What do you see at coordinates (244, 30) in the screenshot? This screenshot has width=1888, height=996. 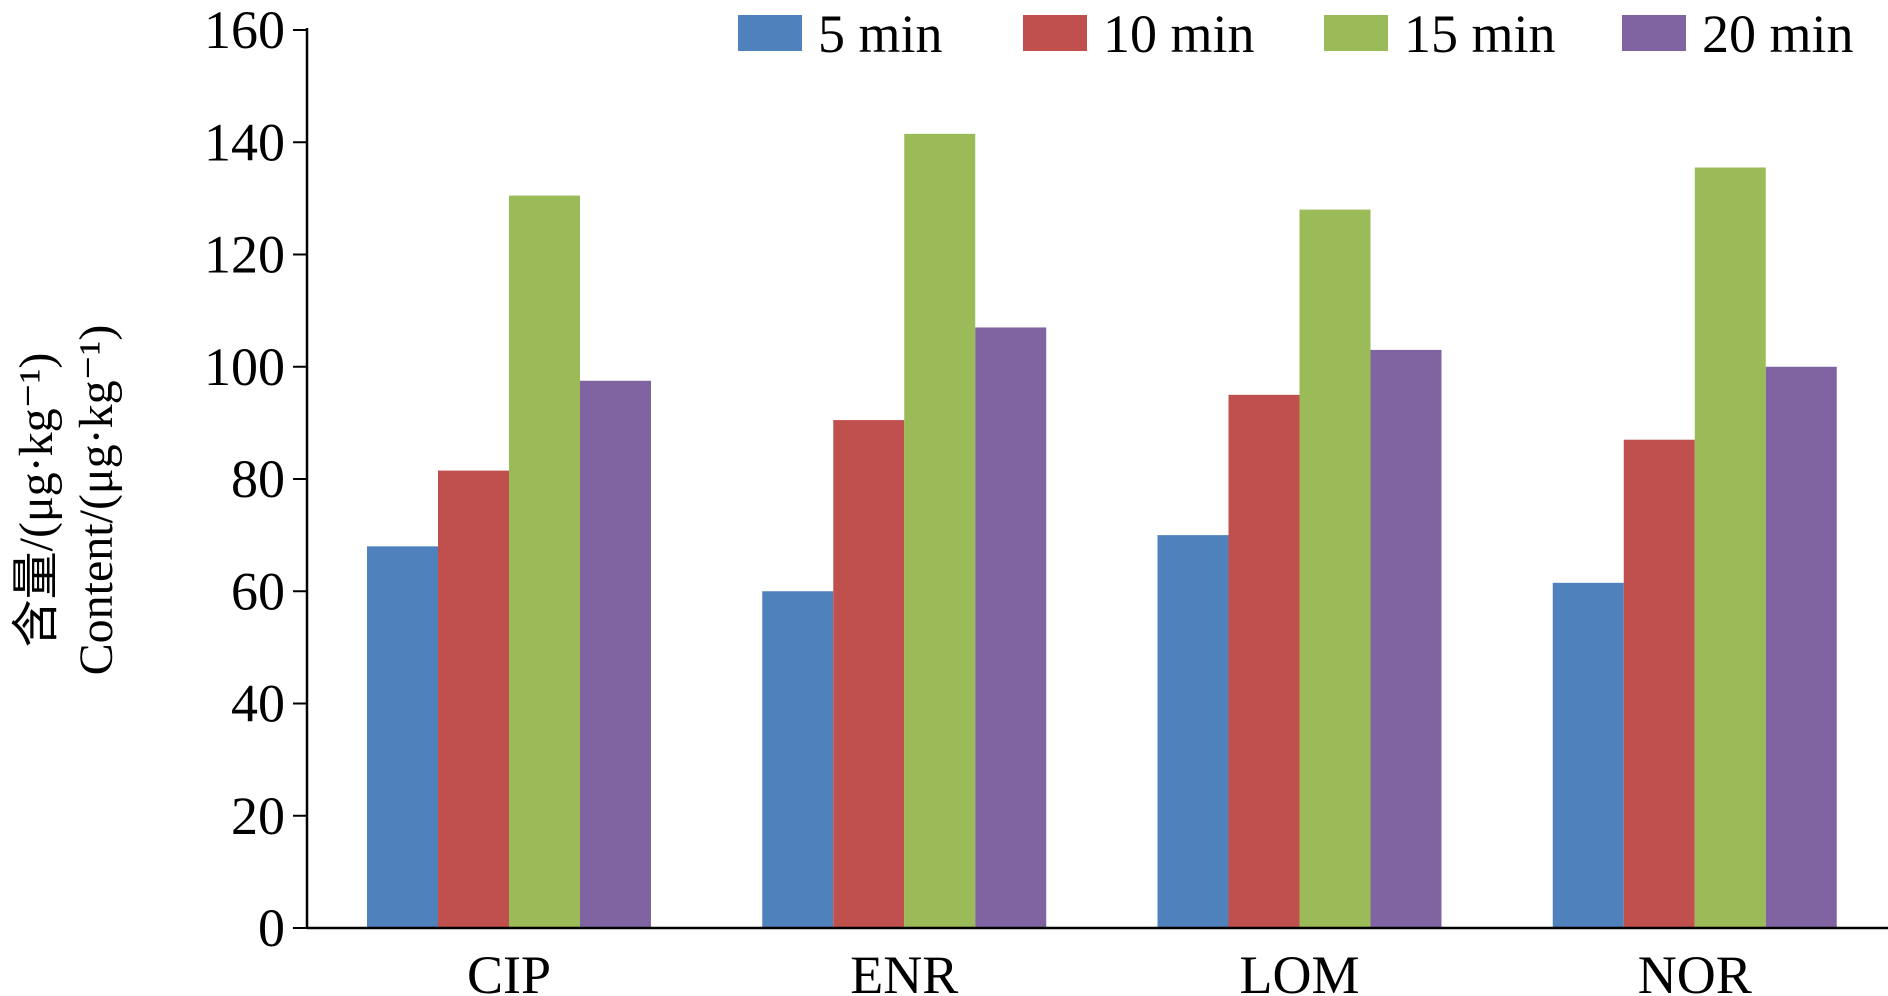 I see `y-tick-label: 160` at bounding box center [244, 30].